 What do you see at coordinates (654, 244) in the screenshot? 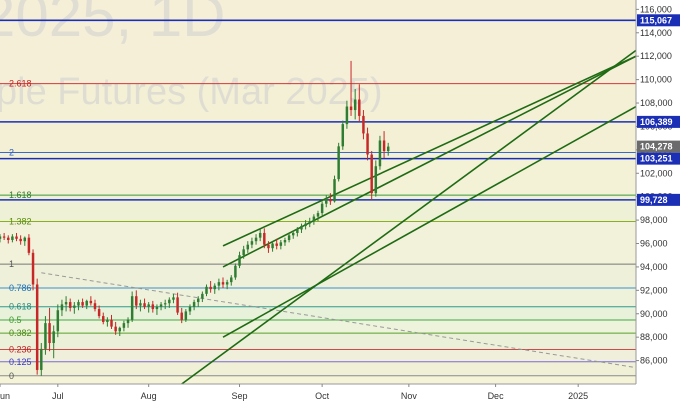
I see `price-tick-label: 96,000` at bounding box center [654, 244].